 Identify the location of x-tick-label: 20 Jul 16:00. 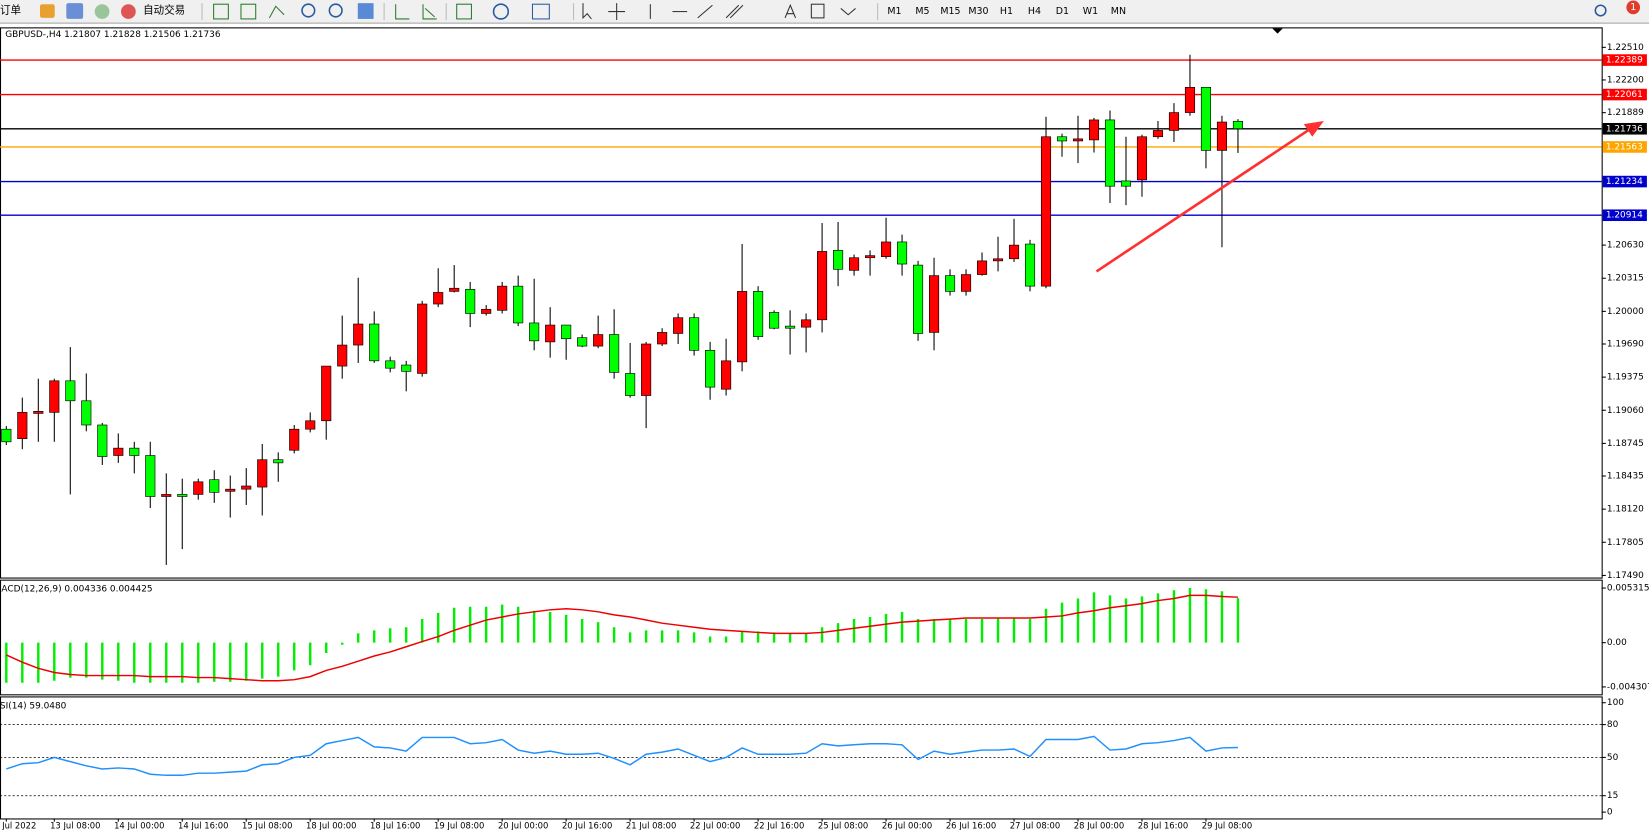
(587, 825).